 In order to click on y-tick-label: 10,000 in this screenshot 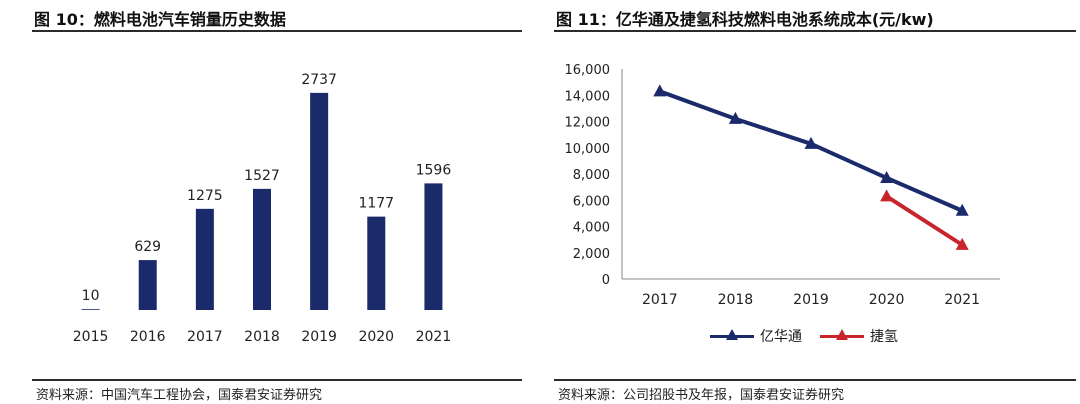, I will do `click(588, 149)`.